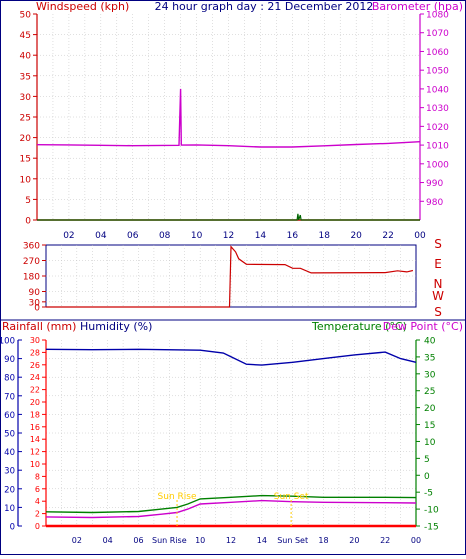  Describe the element at coordinates (28, 222) in the screenshot. I see `wind-tick-label: 0` at that location.